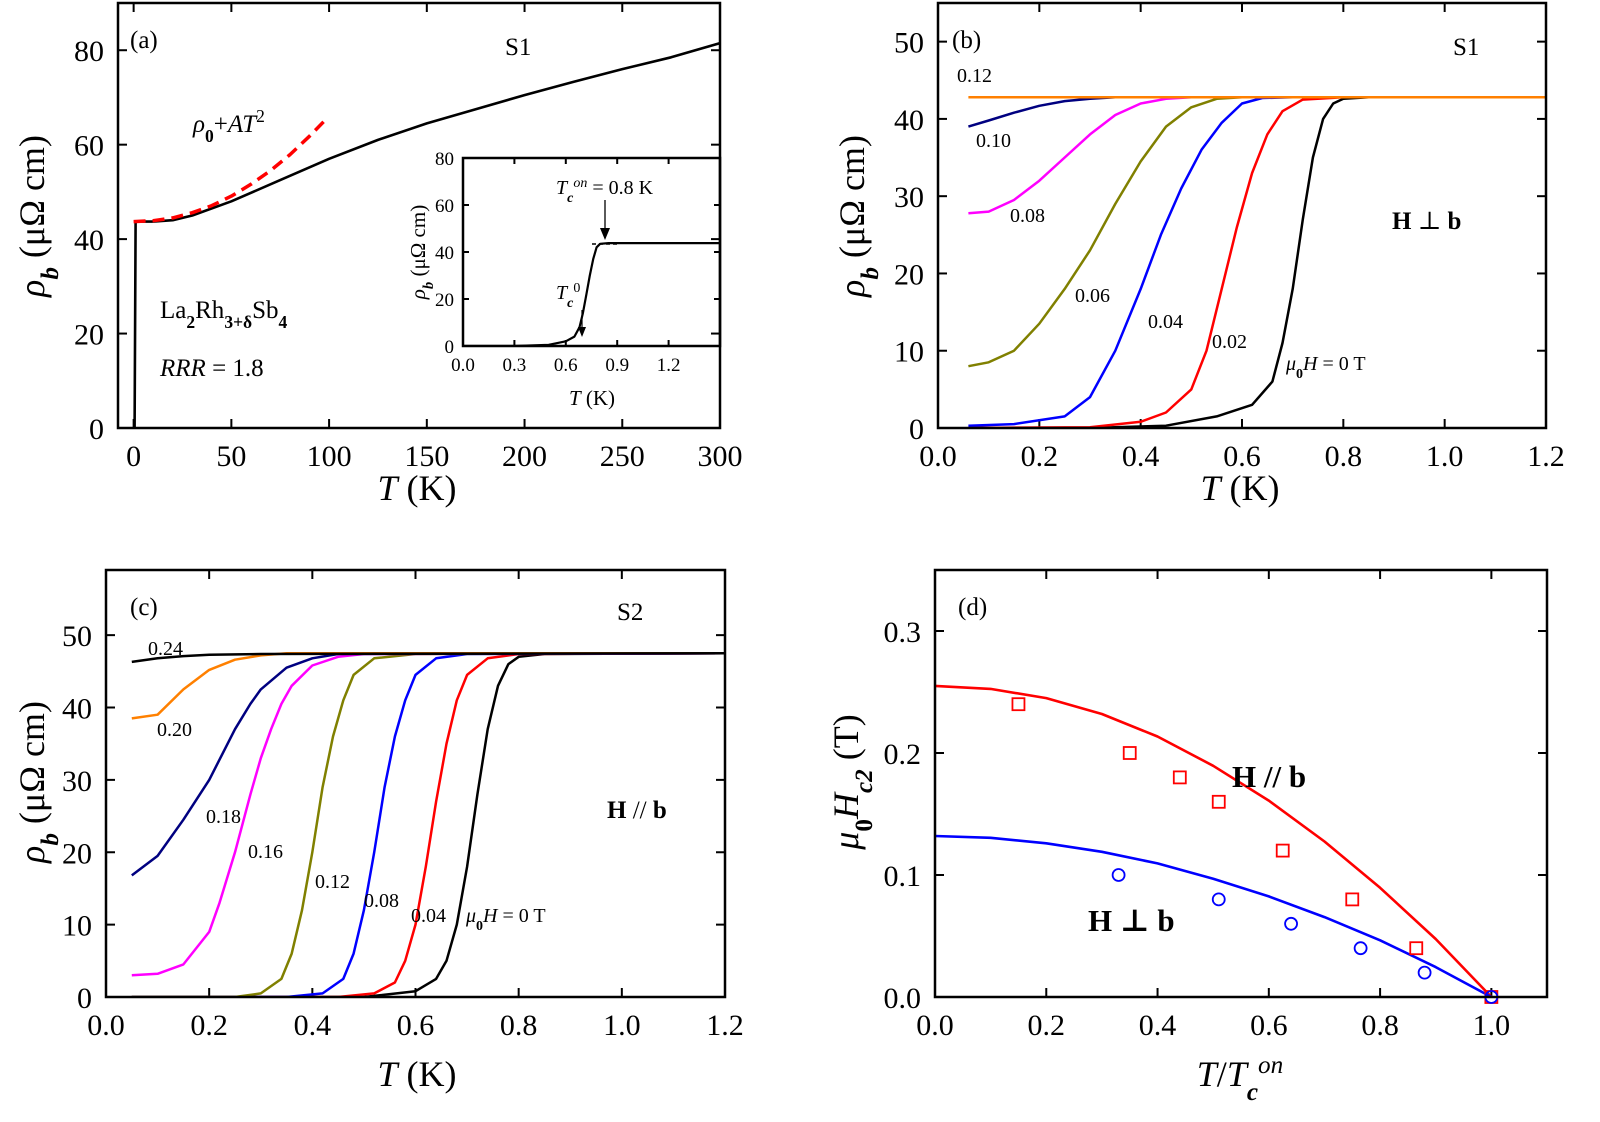 This screenshot has width=1600, height=1122. Describe the element at coordinates (903, 754) in the screenshot. I see `y-tick-label: 0.2` at that location.